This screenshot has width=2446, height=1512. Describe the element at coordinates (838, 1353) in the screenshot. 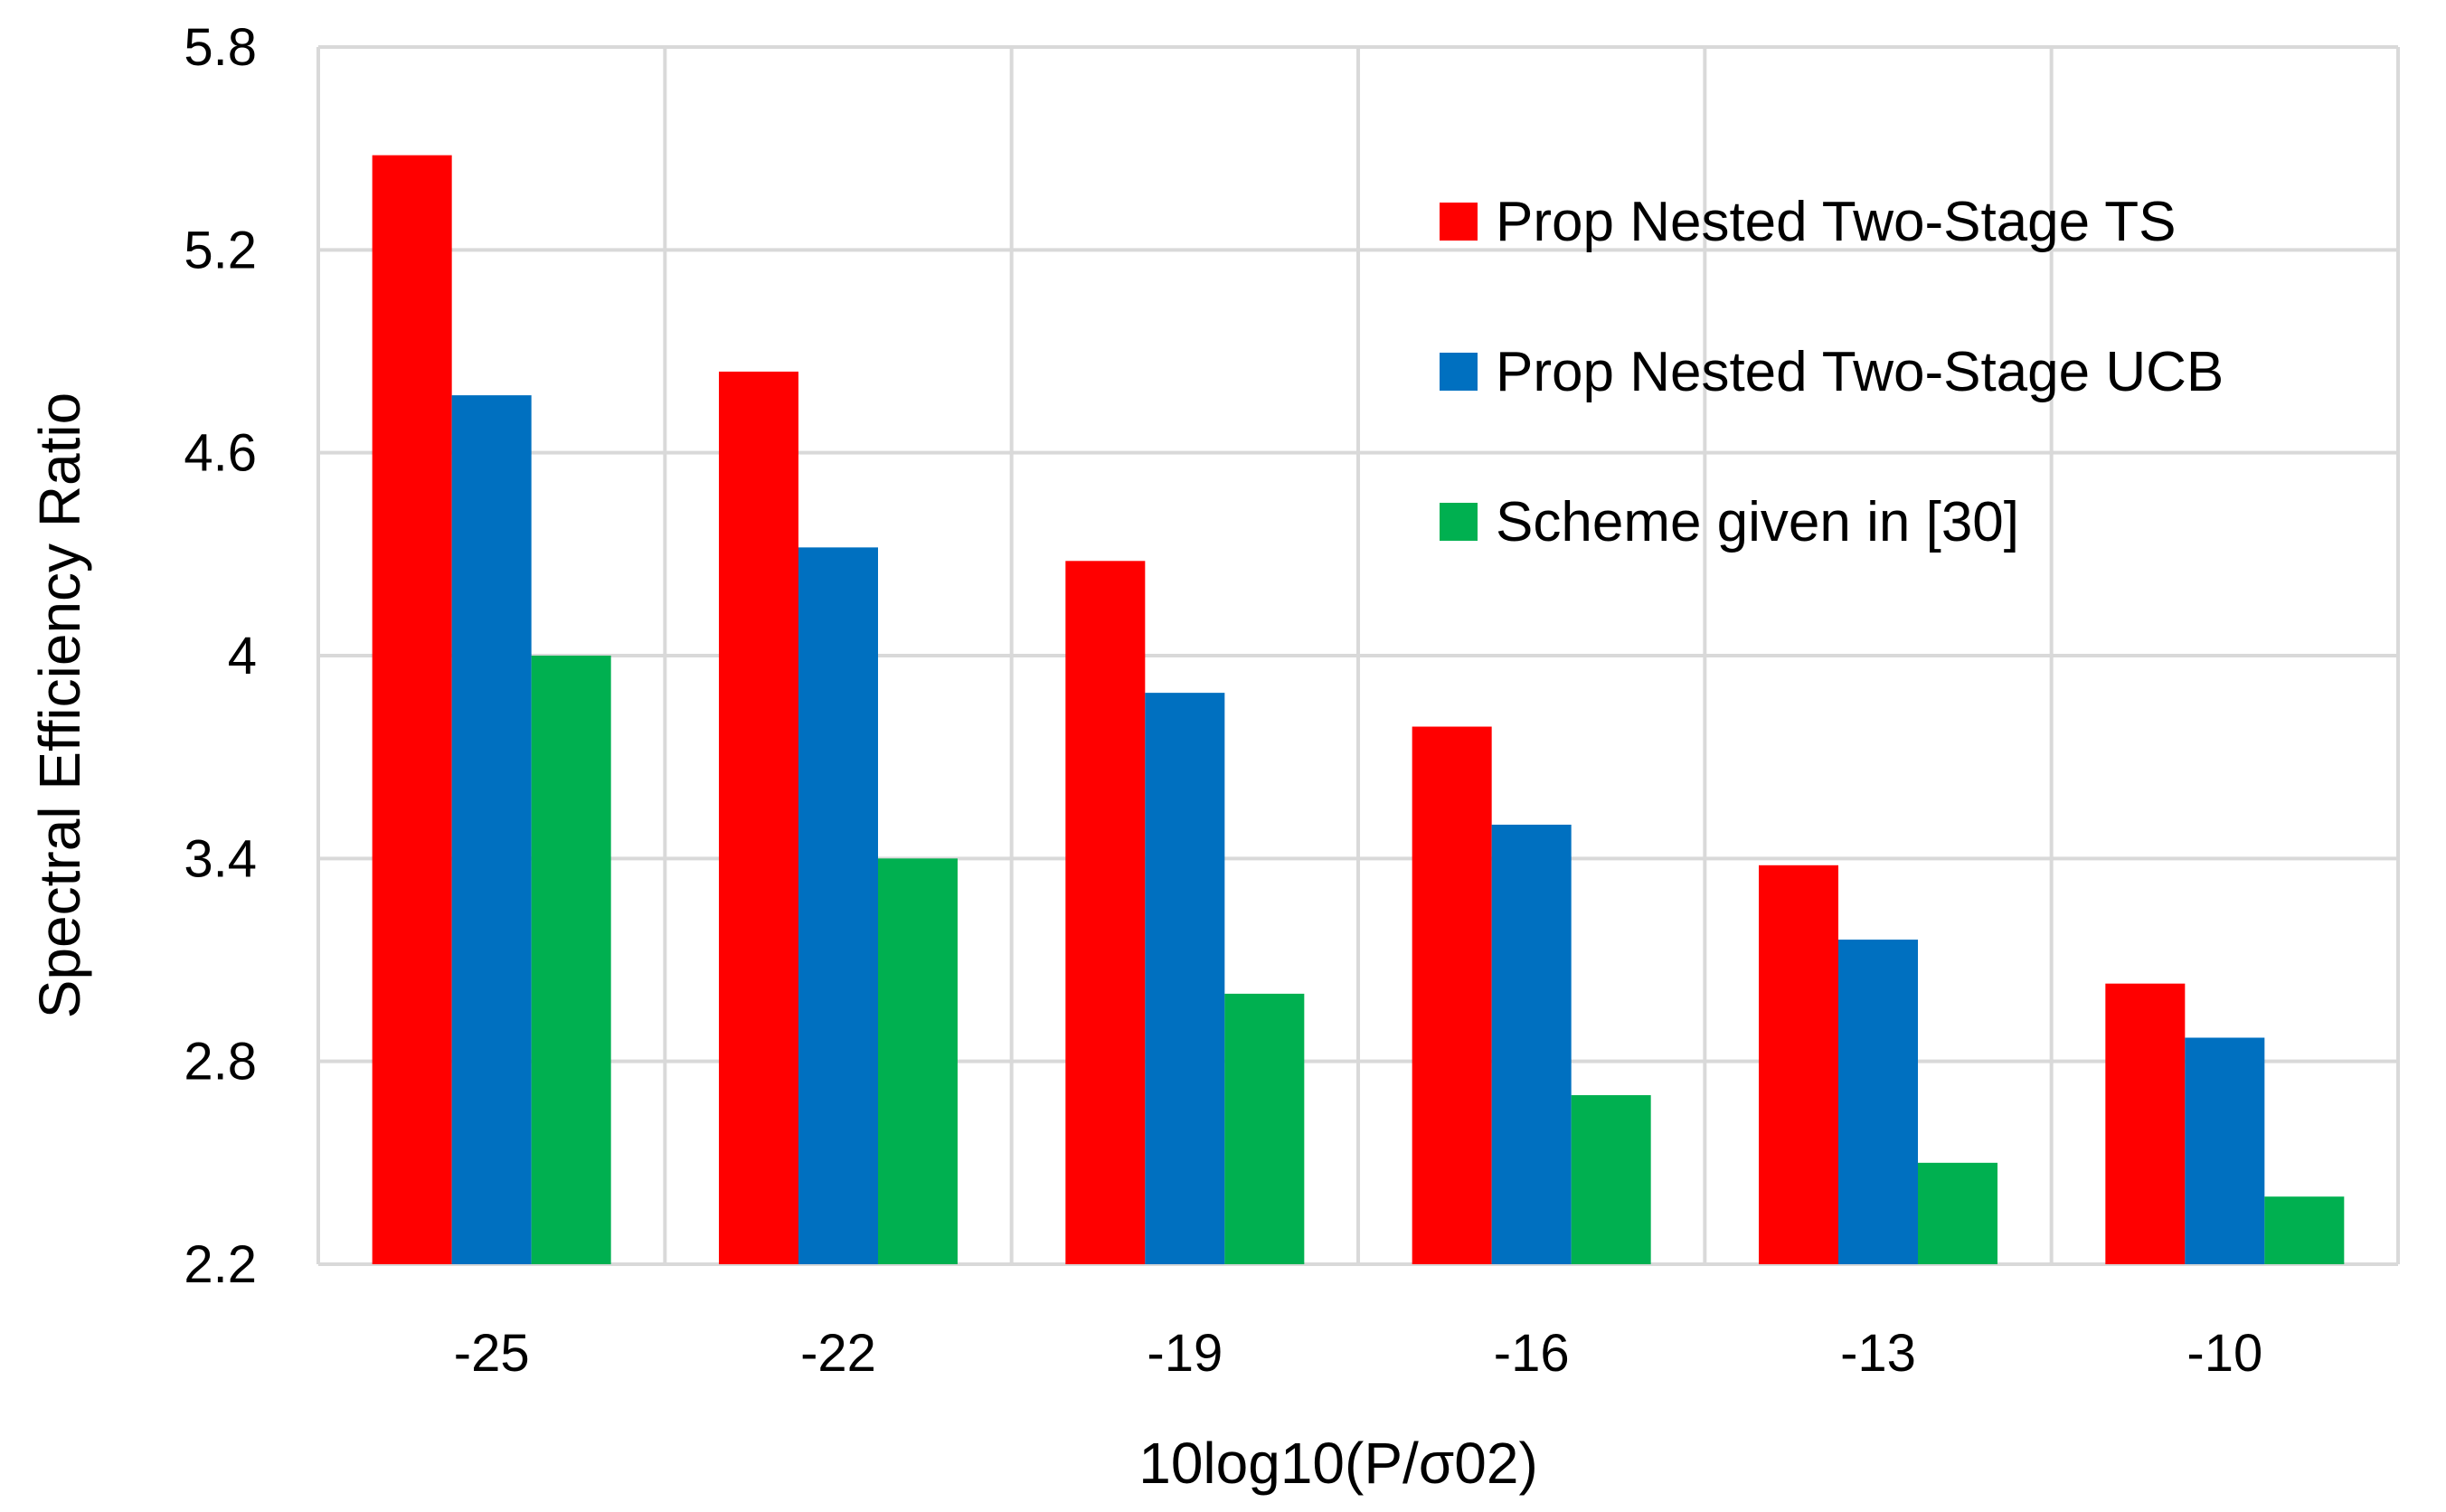

I see `x-tick-label: -22` at that location.